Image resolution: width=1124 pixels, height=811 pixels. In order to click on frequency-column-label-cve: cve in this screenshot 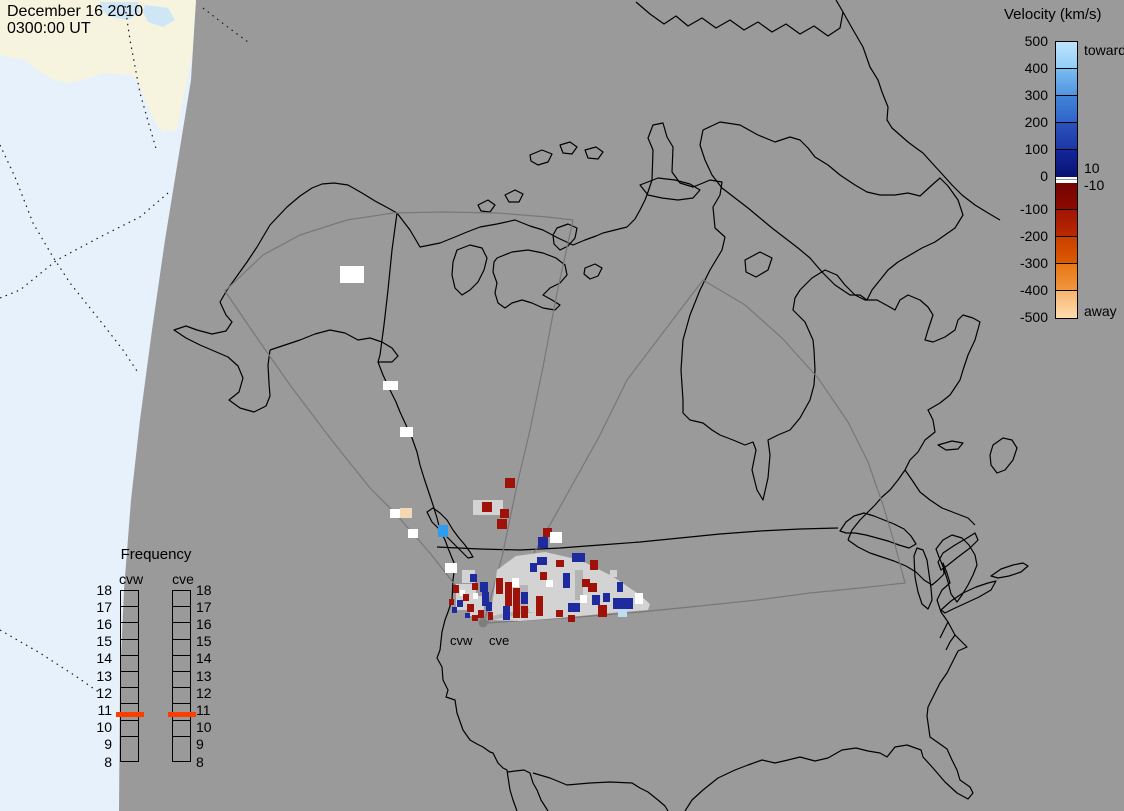, I will do `click(183, 579)`.